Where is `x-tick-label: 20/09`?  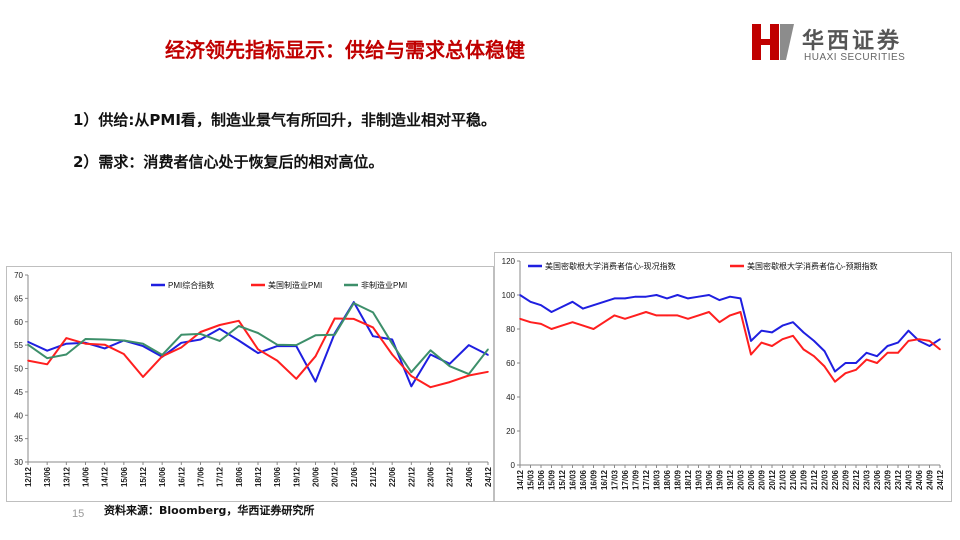 x-tick-label: 20/09 is located at coordinates (762, 479).